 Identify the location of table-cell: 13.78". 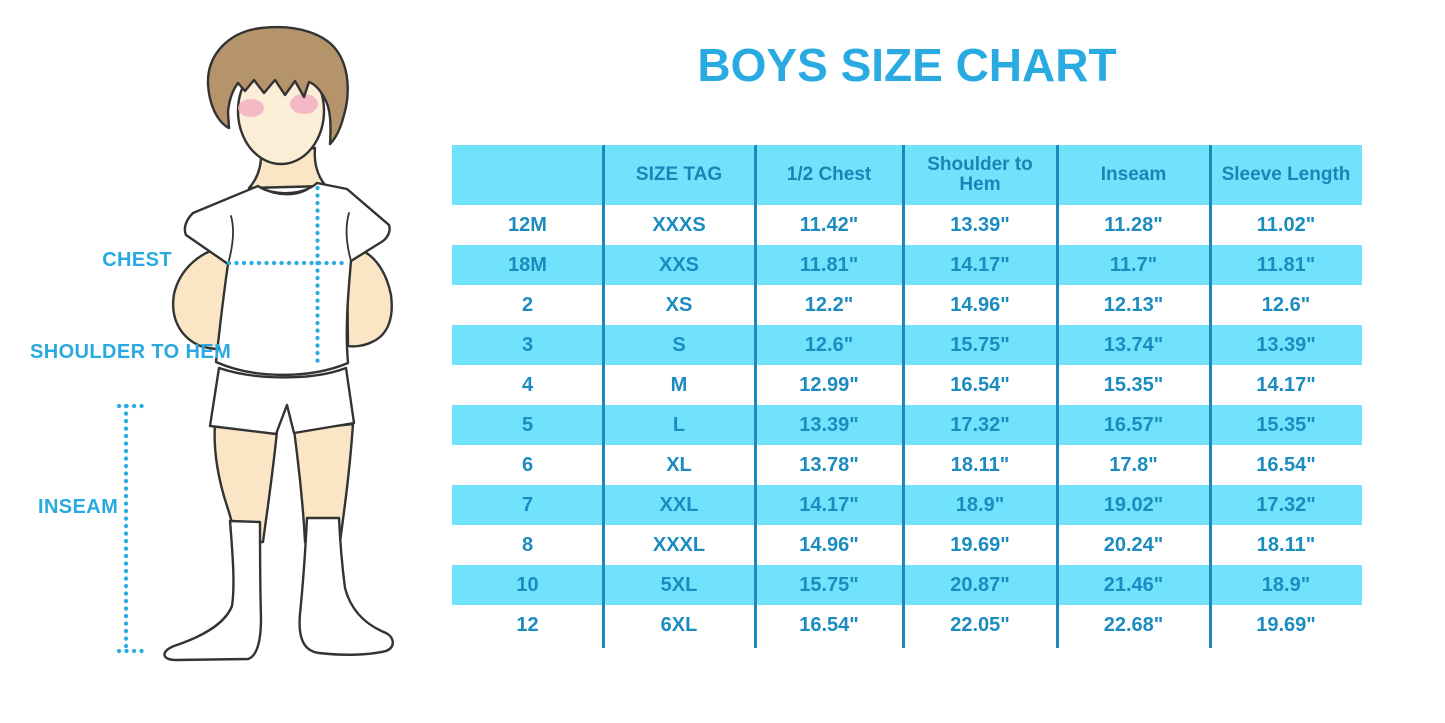
(829, 464).